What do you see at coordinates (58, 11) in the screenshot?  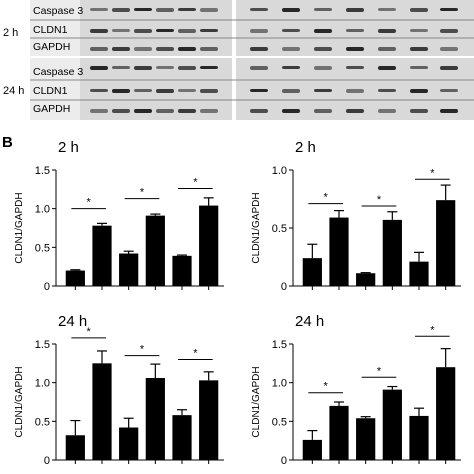 I see `blot-label-caspase3-2h: Caspase 3` at bounding box center [58, 11].